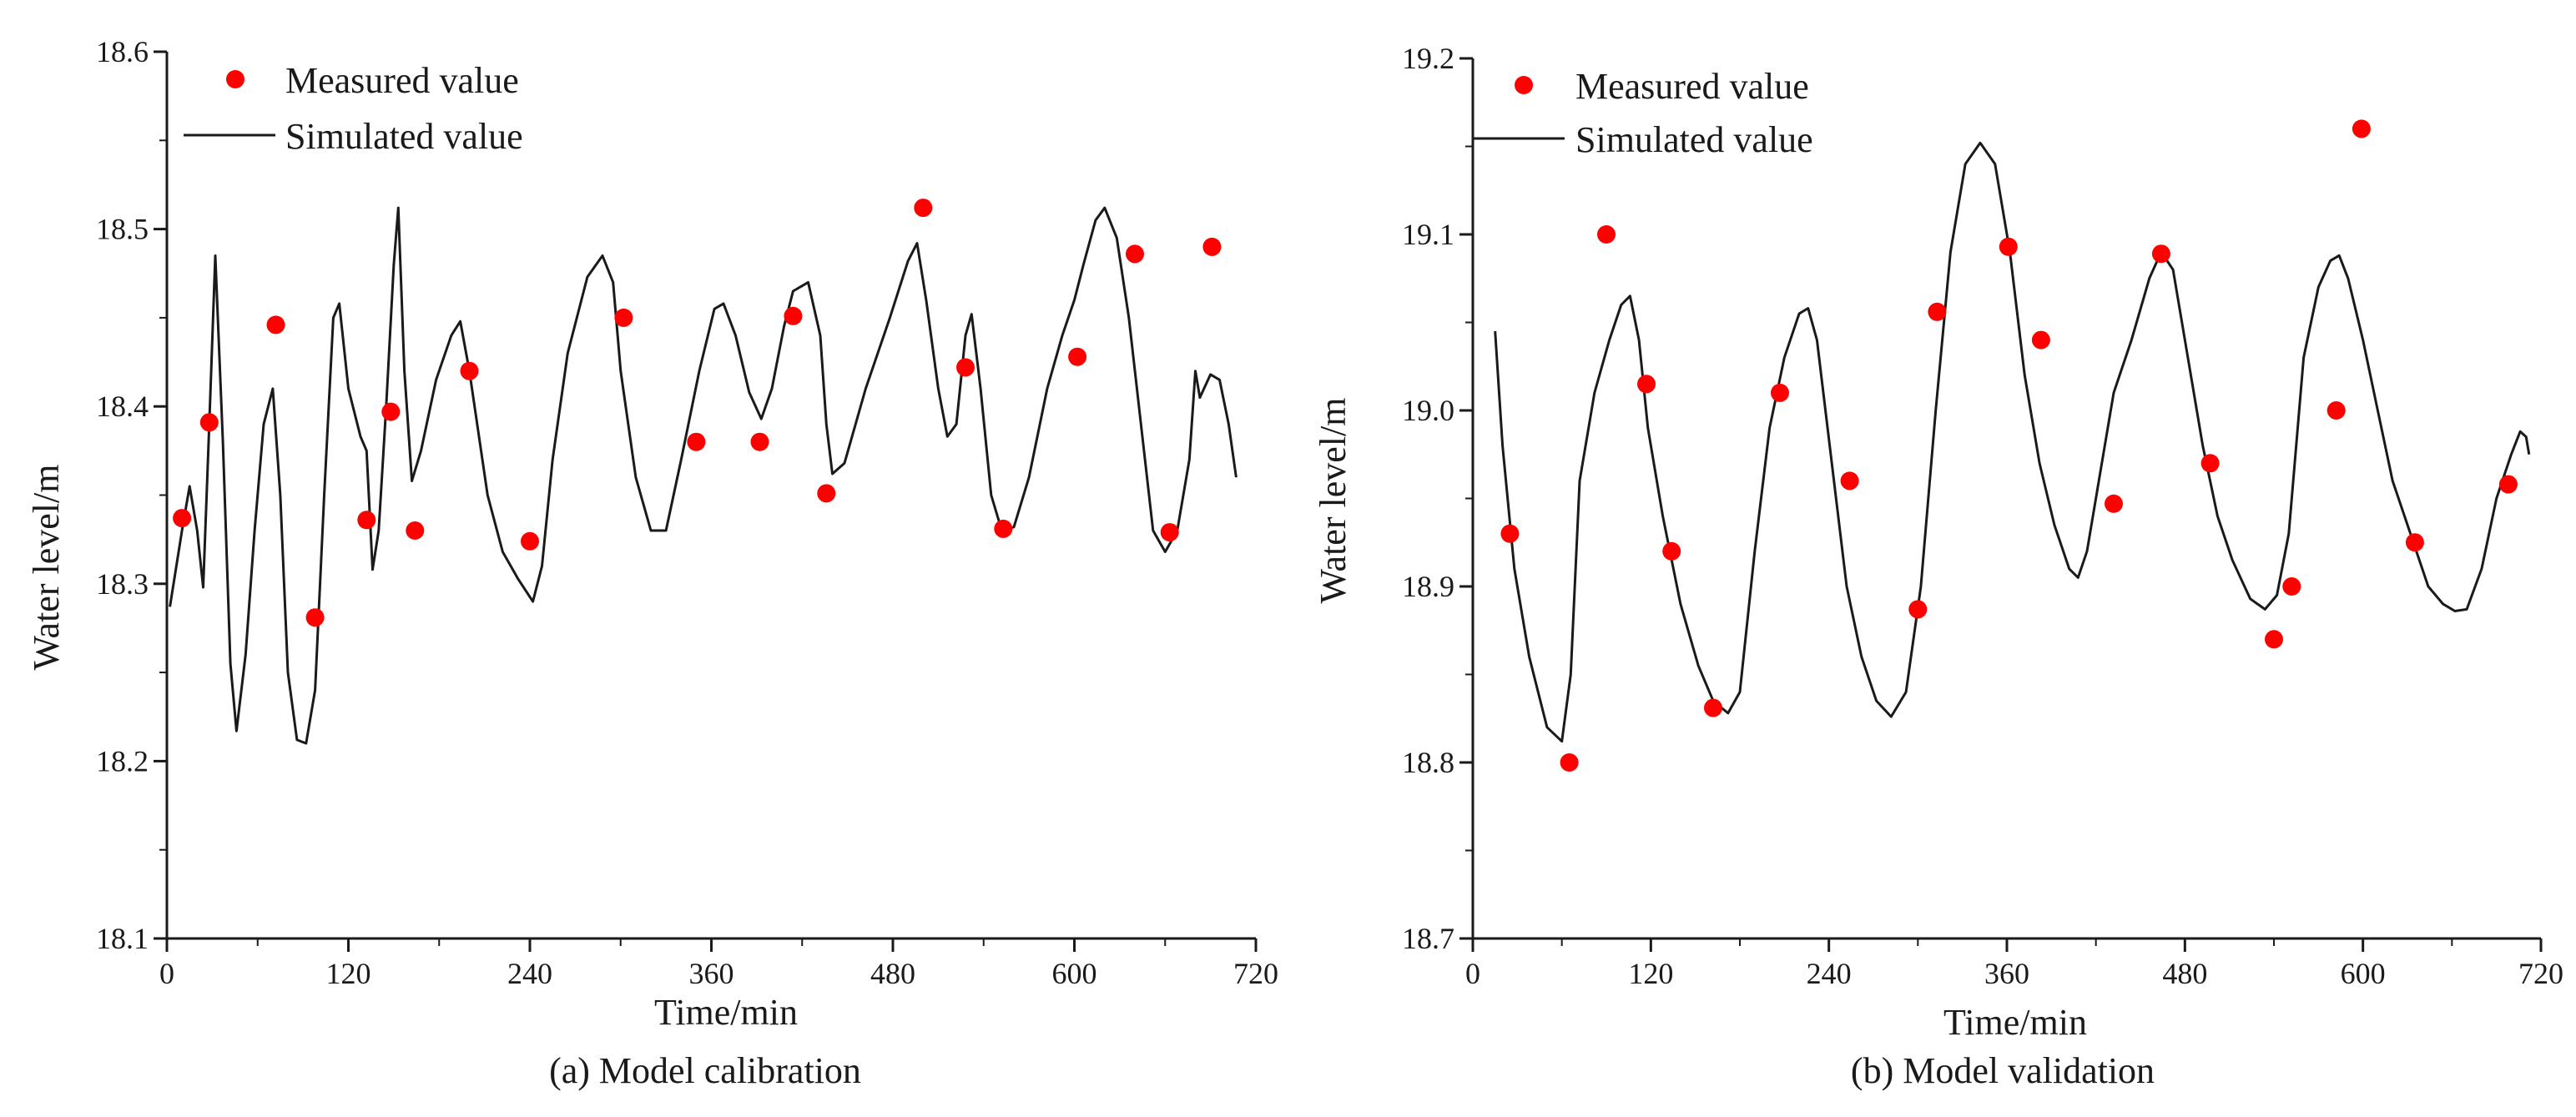 The width and height of the screenshot is (2576, 1117). I want to click on caption-validation: (b) Model validation, so click(2003, 1070).